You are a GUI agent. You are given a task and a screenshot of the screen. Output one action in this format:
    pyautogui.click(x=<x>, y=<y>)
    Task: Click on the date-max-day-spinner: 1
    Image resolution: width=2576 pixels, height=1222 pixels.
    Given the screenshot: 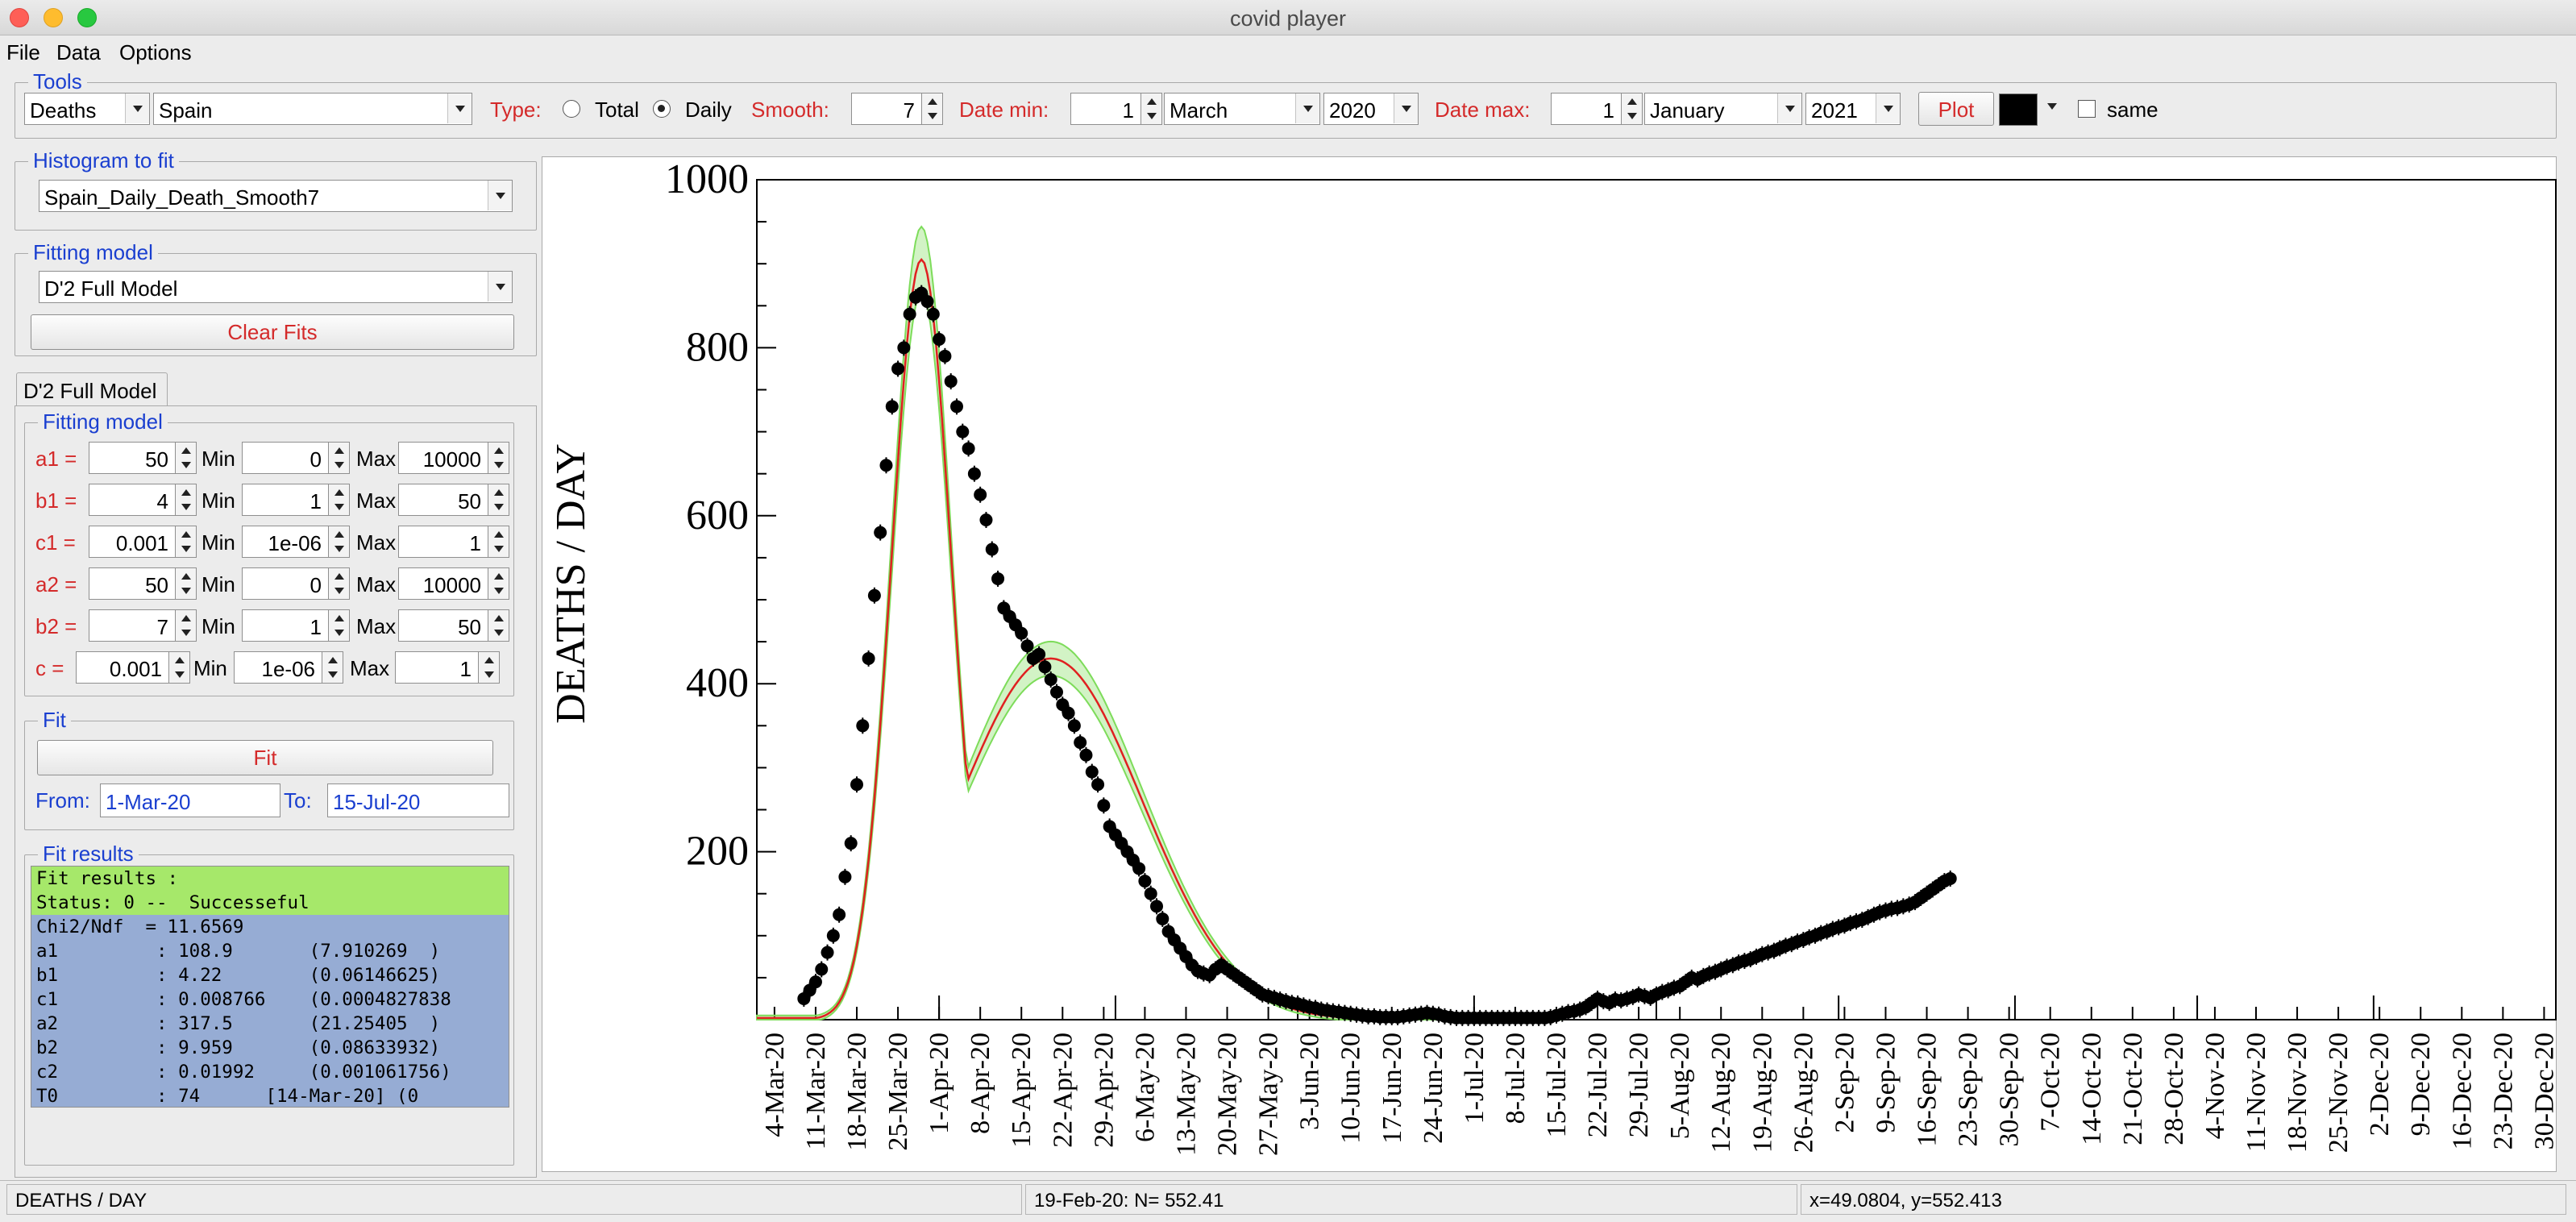 What is the action you would take?
    pyautogui.click(x=1597, y=109)
    